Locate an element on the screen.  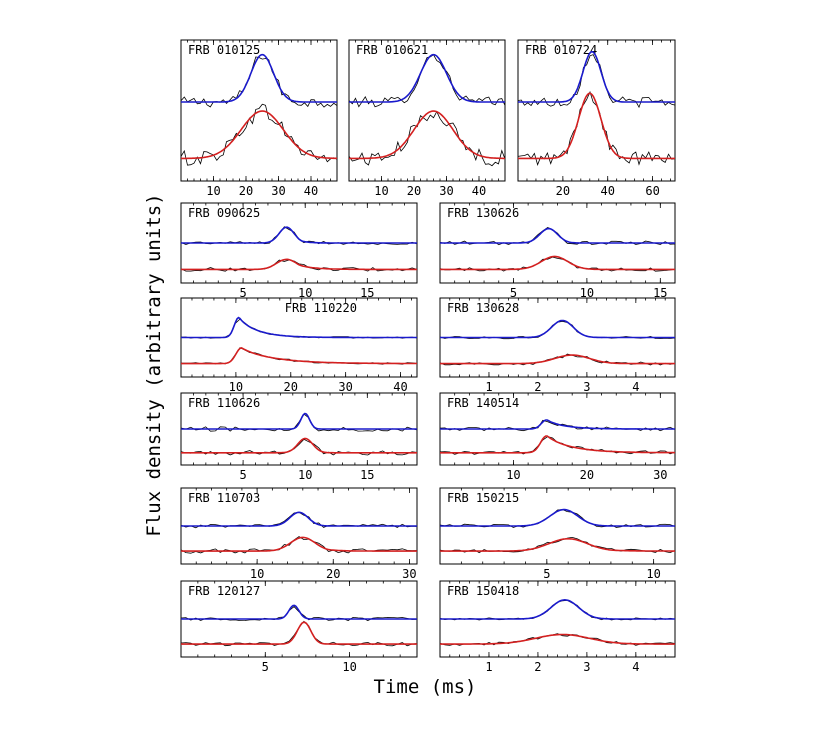
panel-name-label: FRB 130628 is located at coordinates (483, 308).